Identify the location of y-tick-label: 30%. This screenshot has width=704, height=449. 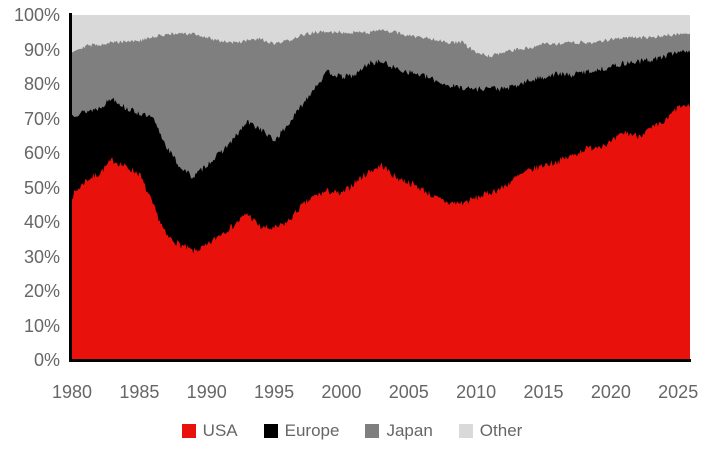
(41, 256).